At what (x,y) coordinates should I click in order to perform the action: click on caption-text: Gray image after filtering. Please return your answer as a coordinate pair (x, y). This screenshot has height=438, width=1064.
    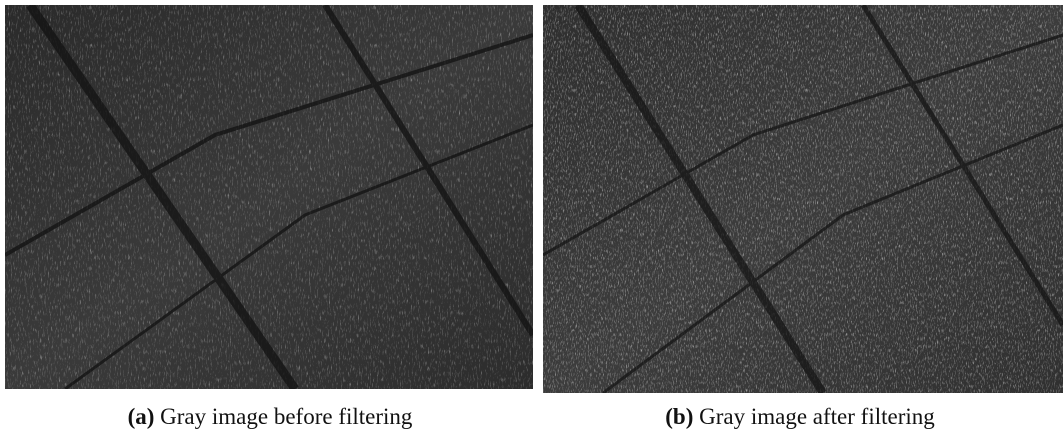
    Looking at the image, I should click on (817, 416).